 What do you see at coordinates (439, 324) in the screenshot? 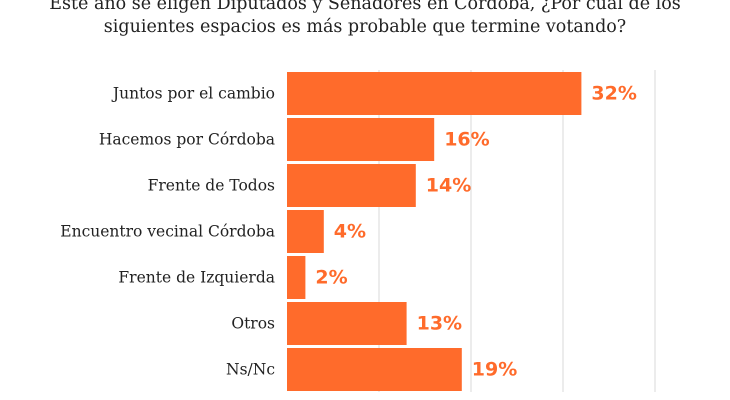
I see `value-label-6: 13%` at bounding box center [439, 324].